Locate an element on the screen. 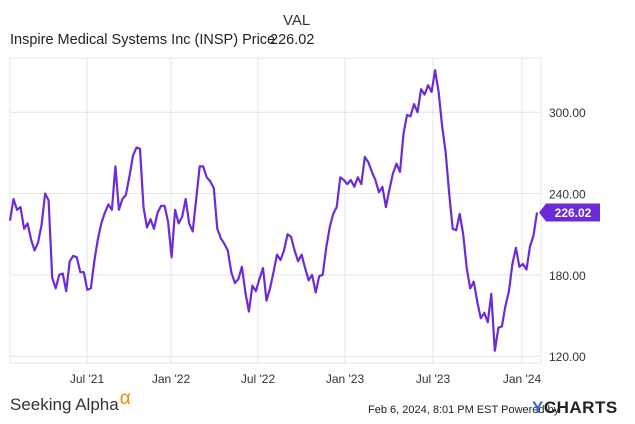 The image size is (635, 424). series-value-label: 226.02 is located at coordinates (292, 40).